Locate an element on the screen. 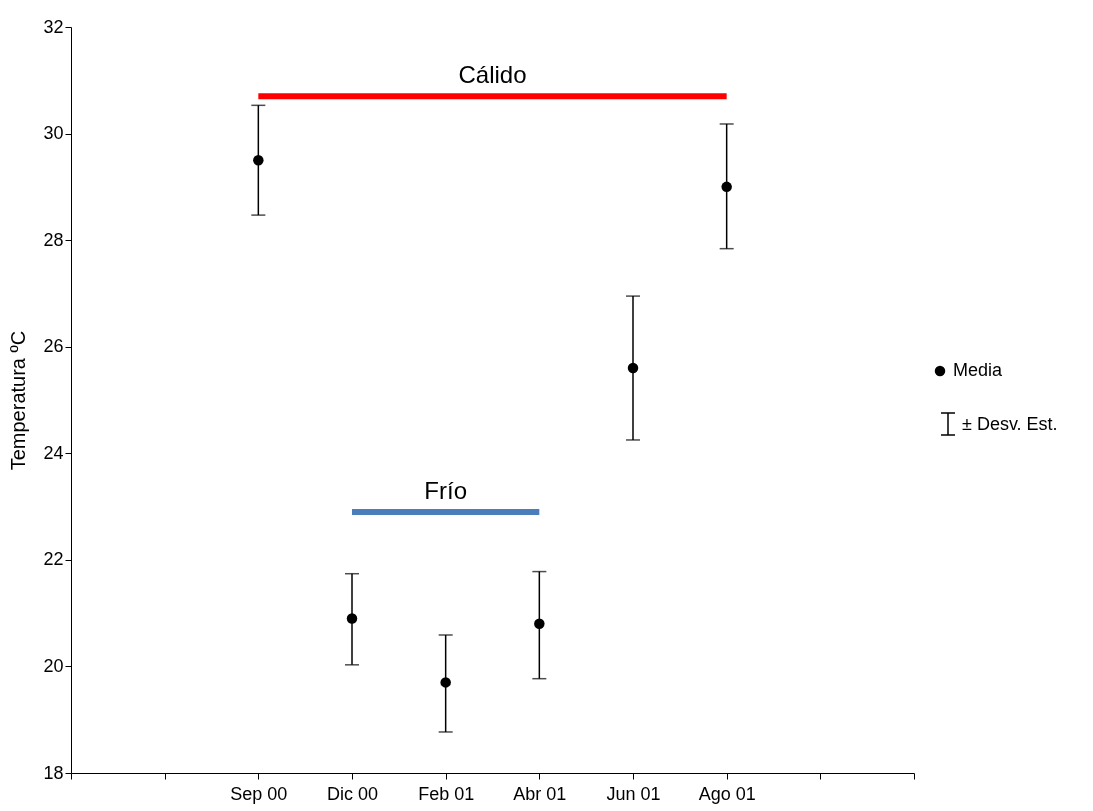  y-axis-title: Temperatura ºC is located at coordinates (18, 400).